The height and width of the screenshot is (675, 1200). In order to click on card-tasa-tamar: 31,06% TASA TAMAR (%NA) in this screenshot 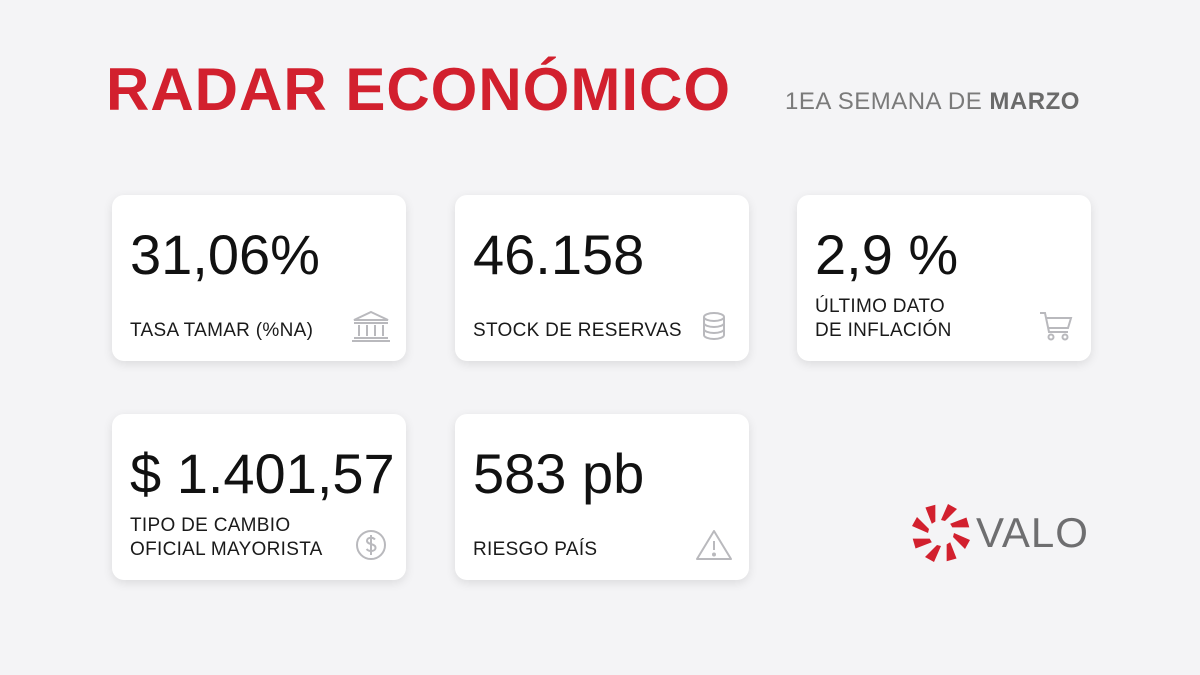, I will do `click(259, 278)`.